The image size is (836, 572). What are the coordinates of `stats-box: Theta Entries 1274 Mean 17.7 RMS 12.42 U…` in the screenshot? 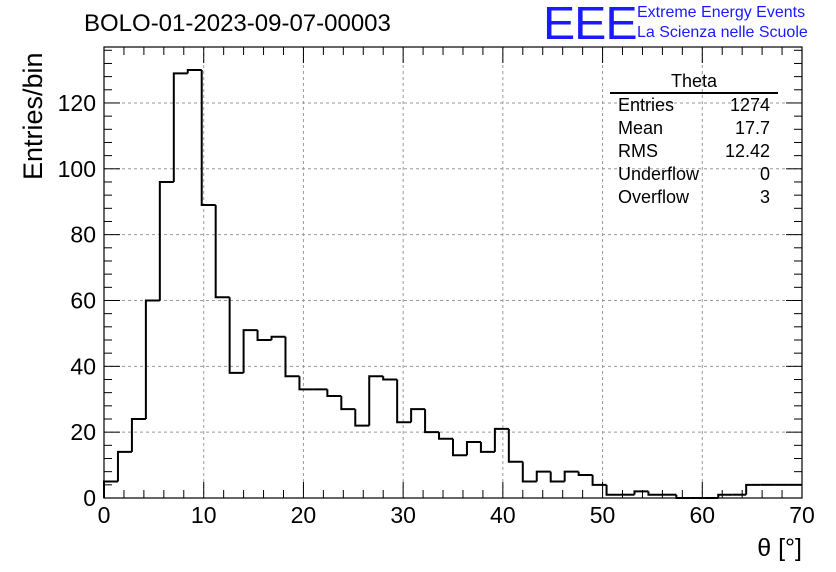 It's located at (694, 139).